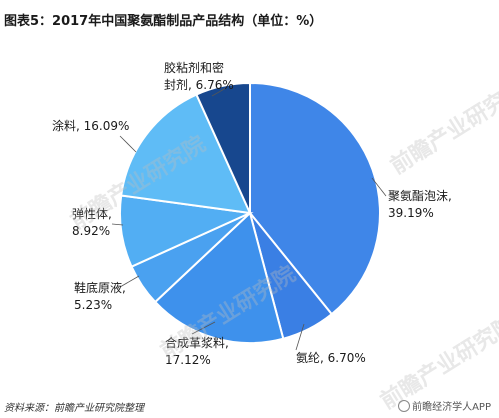 The height and width of the screenshot is (418, 499). What do you see at coordinates (100, 287) in the screenshot?
I see `slice-label: 鞋底原液,` at bounding box center [100, 287].